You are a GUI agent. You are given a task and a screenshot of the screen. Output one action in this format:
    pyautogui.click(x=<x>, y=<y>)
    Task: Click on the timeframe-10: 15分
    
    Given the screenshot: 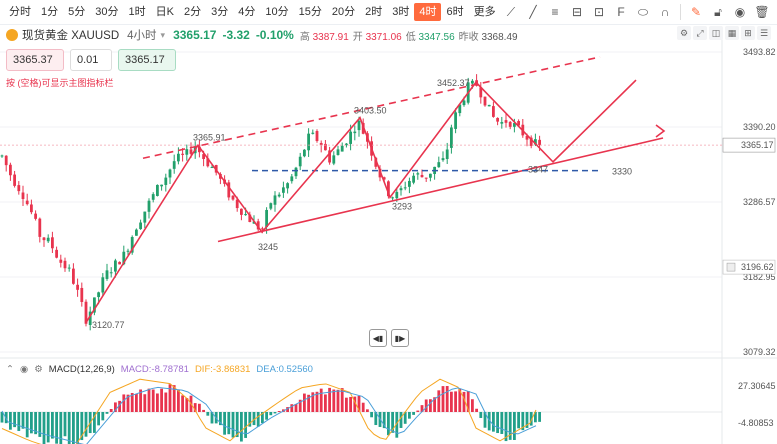 What is the action you would take?
    pyautogui.click(x=310, y=12)
    